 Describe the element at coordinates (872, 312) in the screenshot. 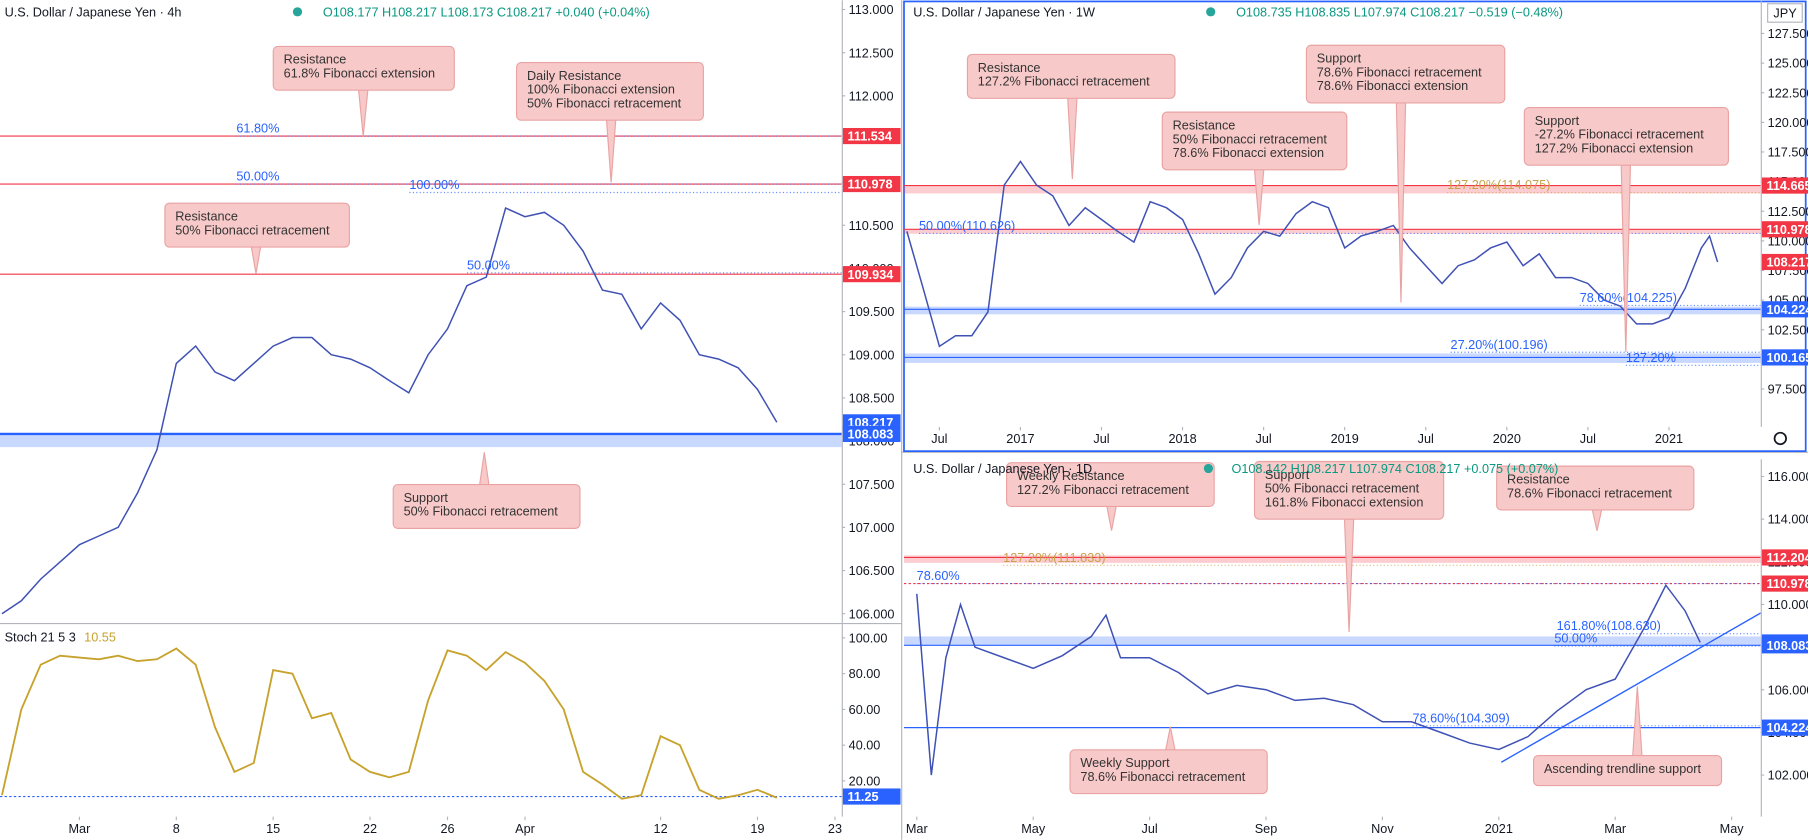

I see `y-tick-label: 109.500` at that location.